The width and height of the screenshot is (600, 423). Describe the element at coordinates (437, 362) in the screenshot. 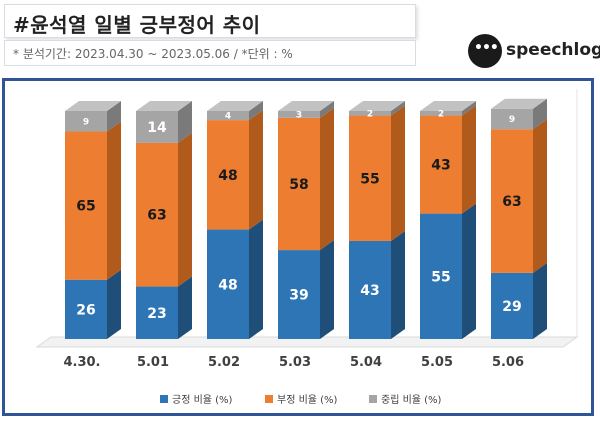

I see `x-tick-label: 5.05` at that location.